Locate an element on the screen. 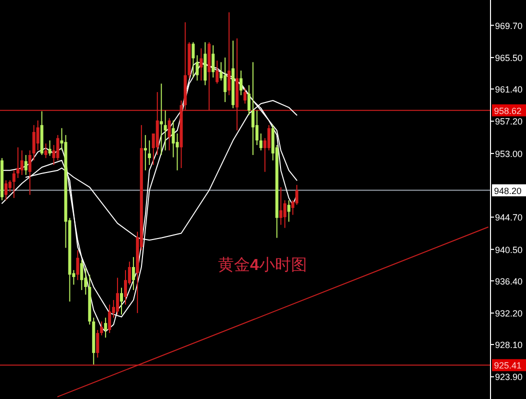 The height and width of the screenshot is (399, 526). y-tick-label: 957.20 is located at coordinates (509, 121).